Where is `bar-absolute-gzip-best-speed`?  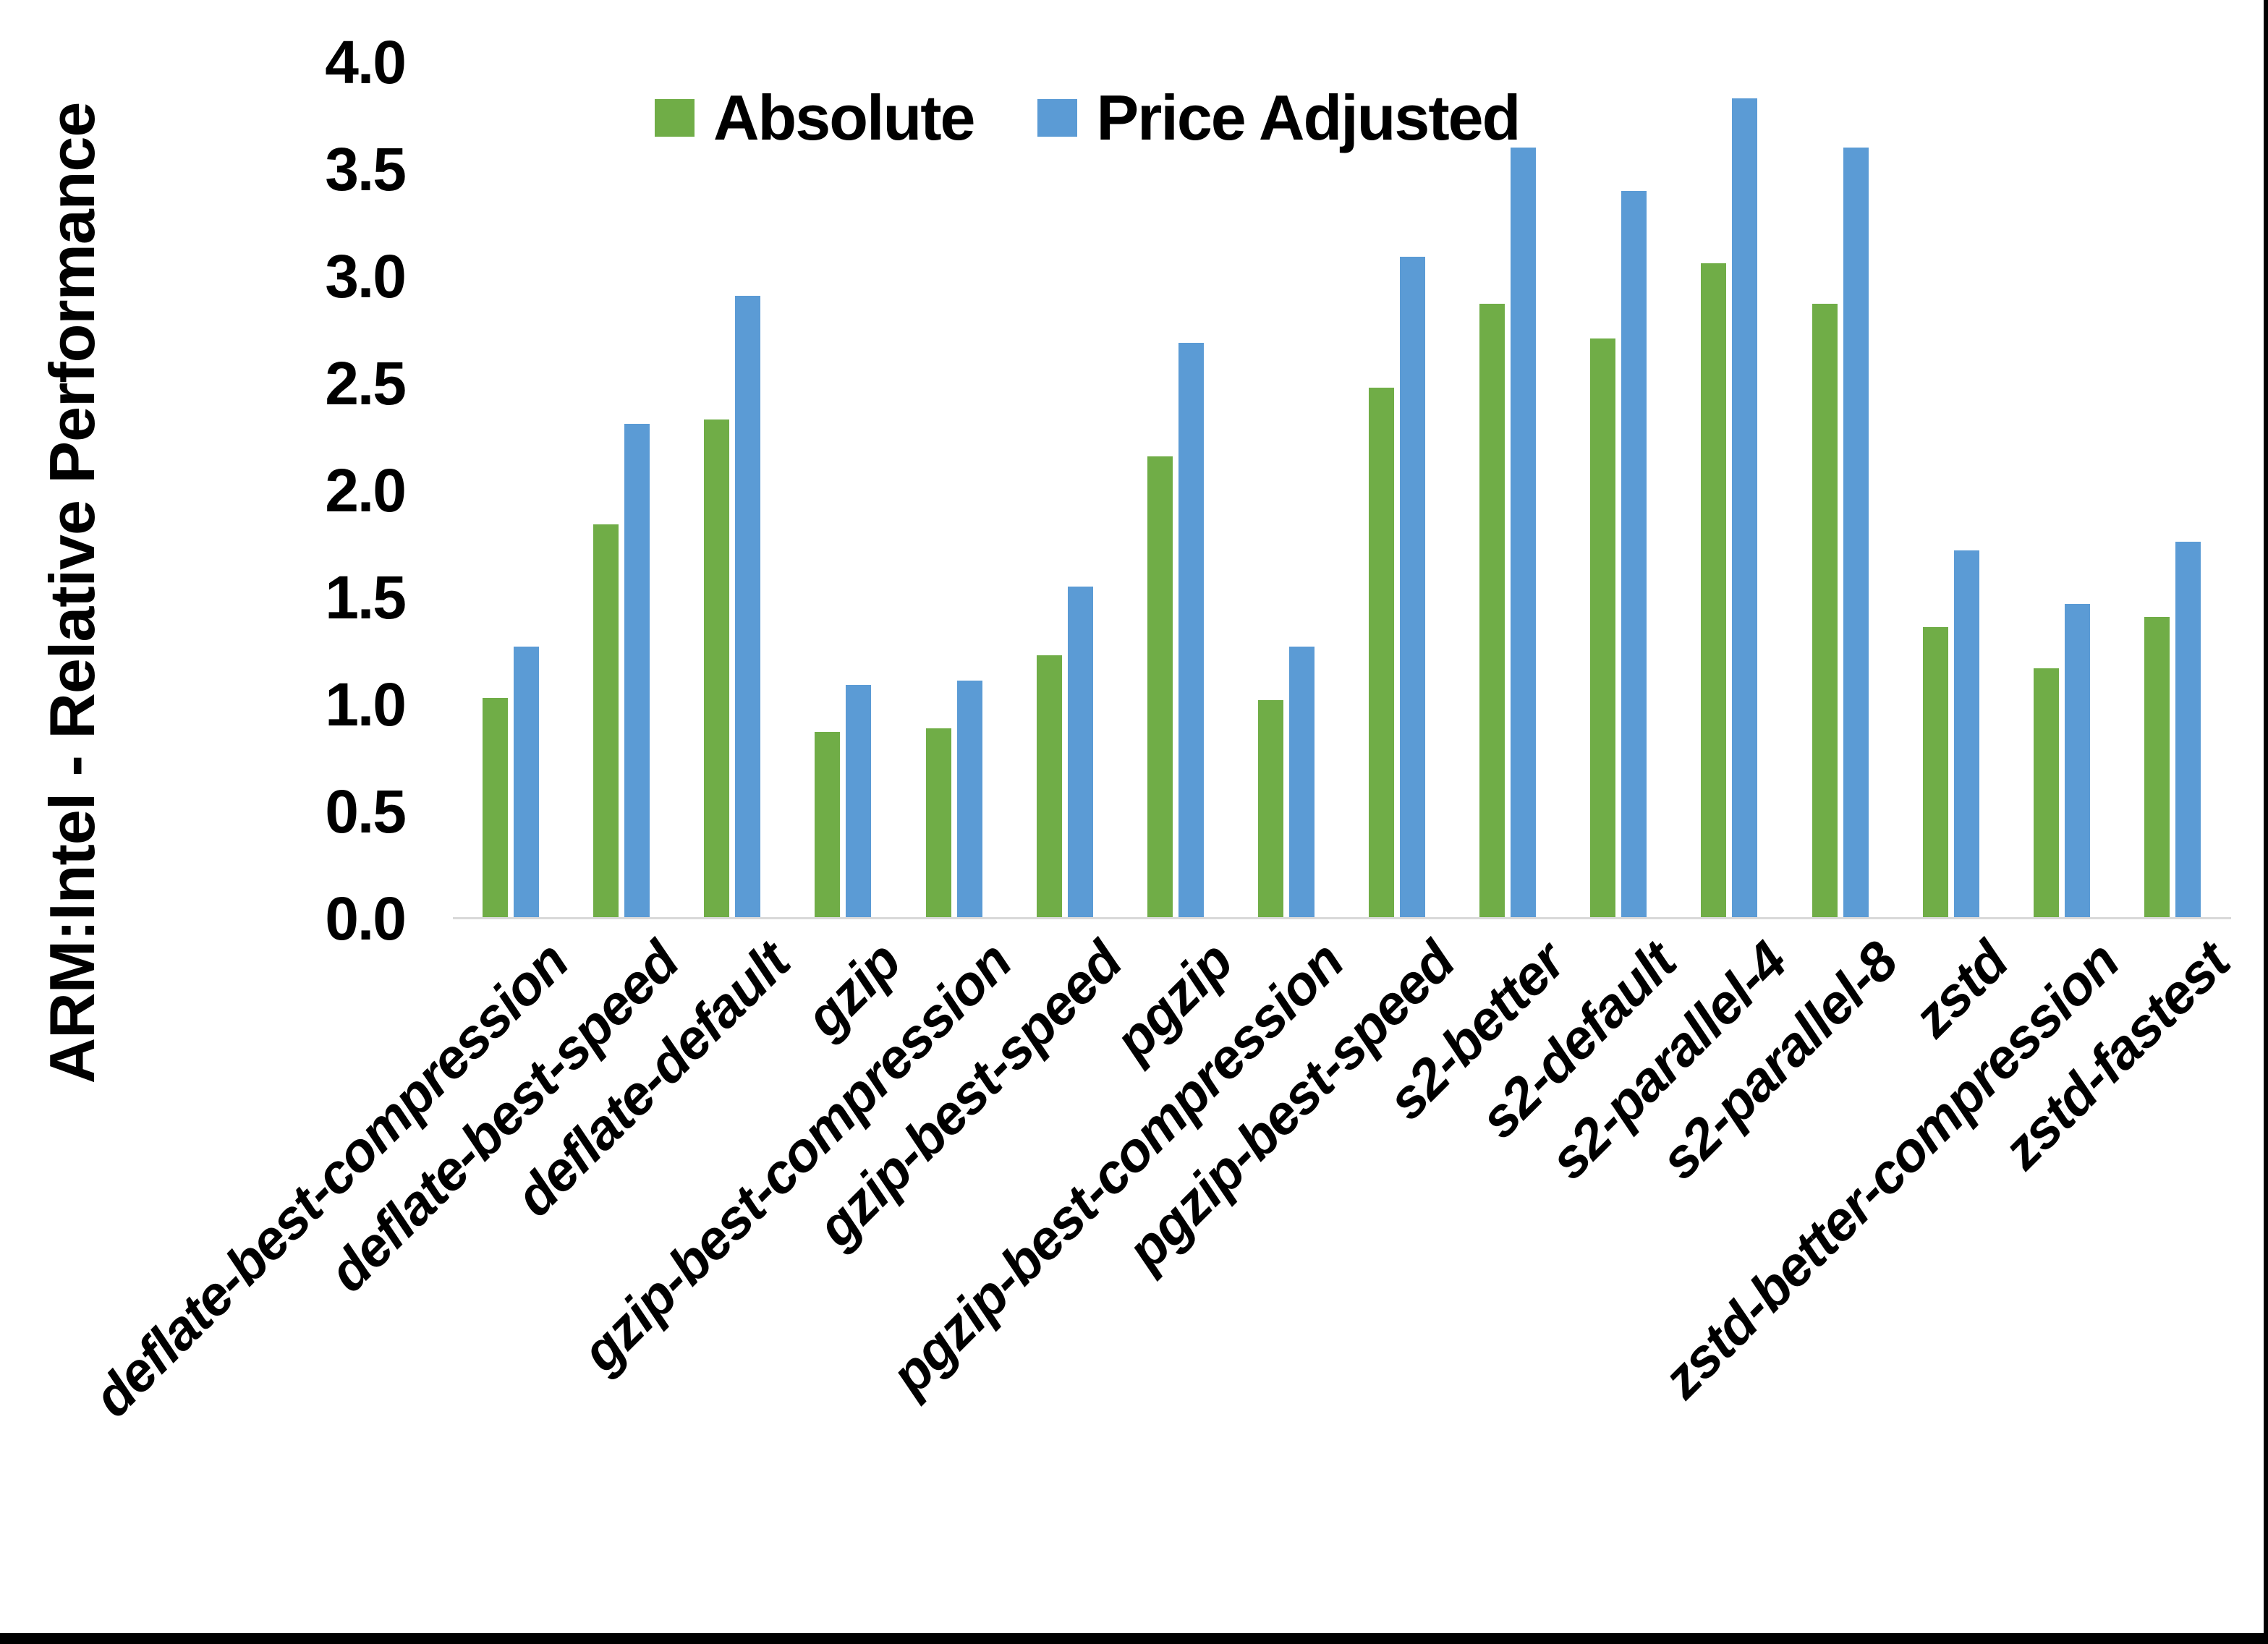 bar-absolute-gzip-best-speed is located at coordinates (1049, 787).